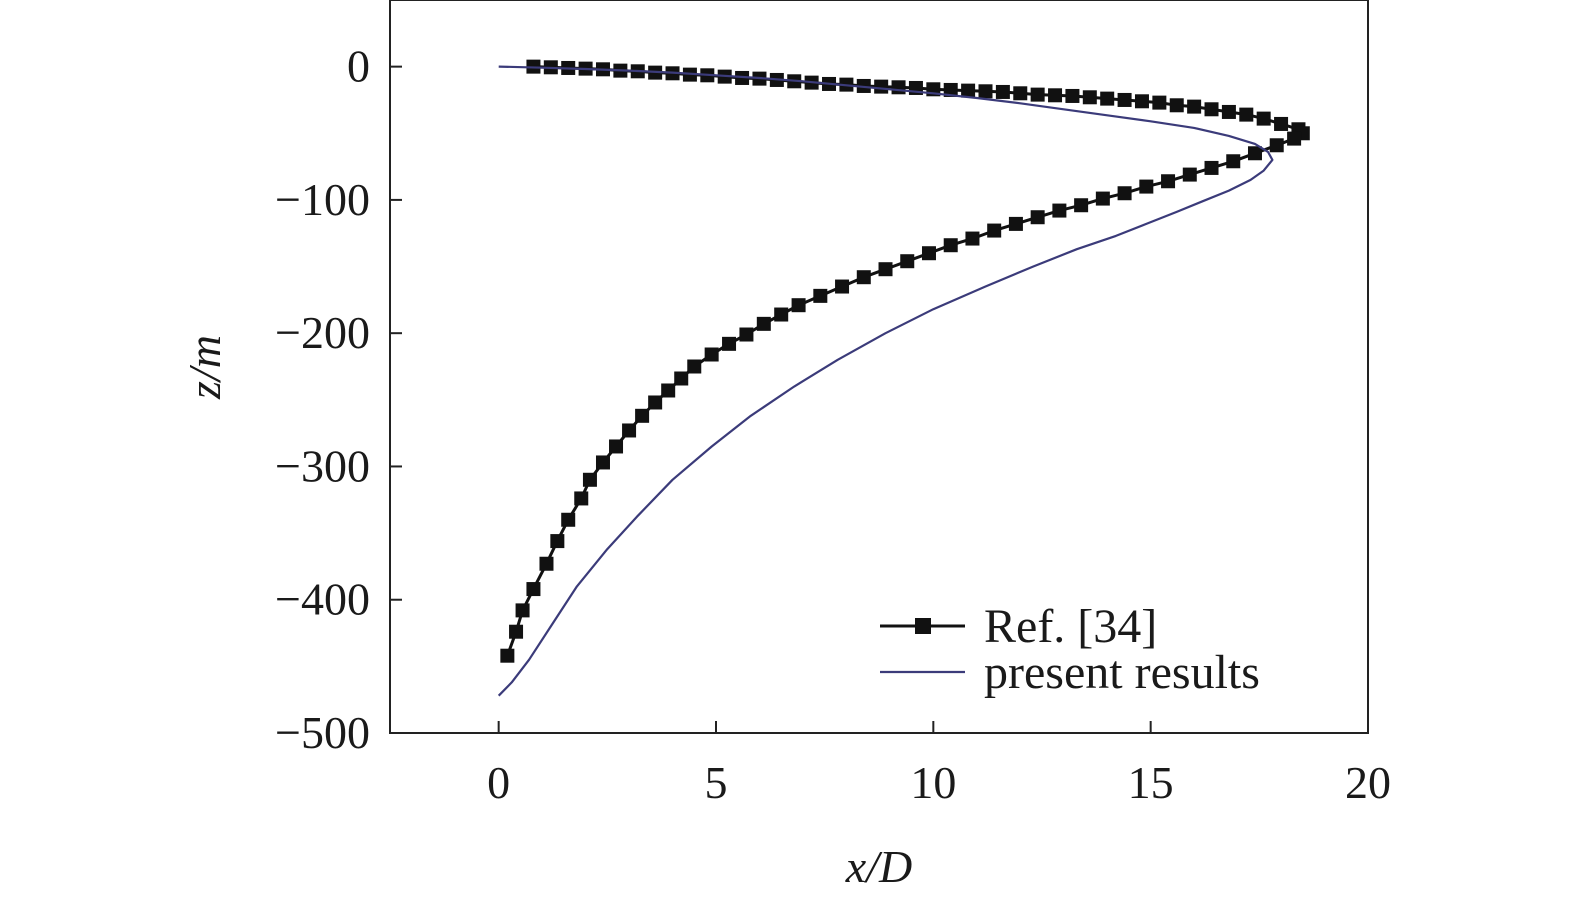  What do you see at coordinates (1122, 672) in the screenshot?
I see `legend-label: present results` at bounding box center [1122, 672].